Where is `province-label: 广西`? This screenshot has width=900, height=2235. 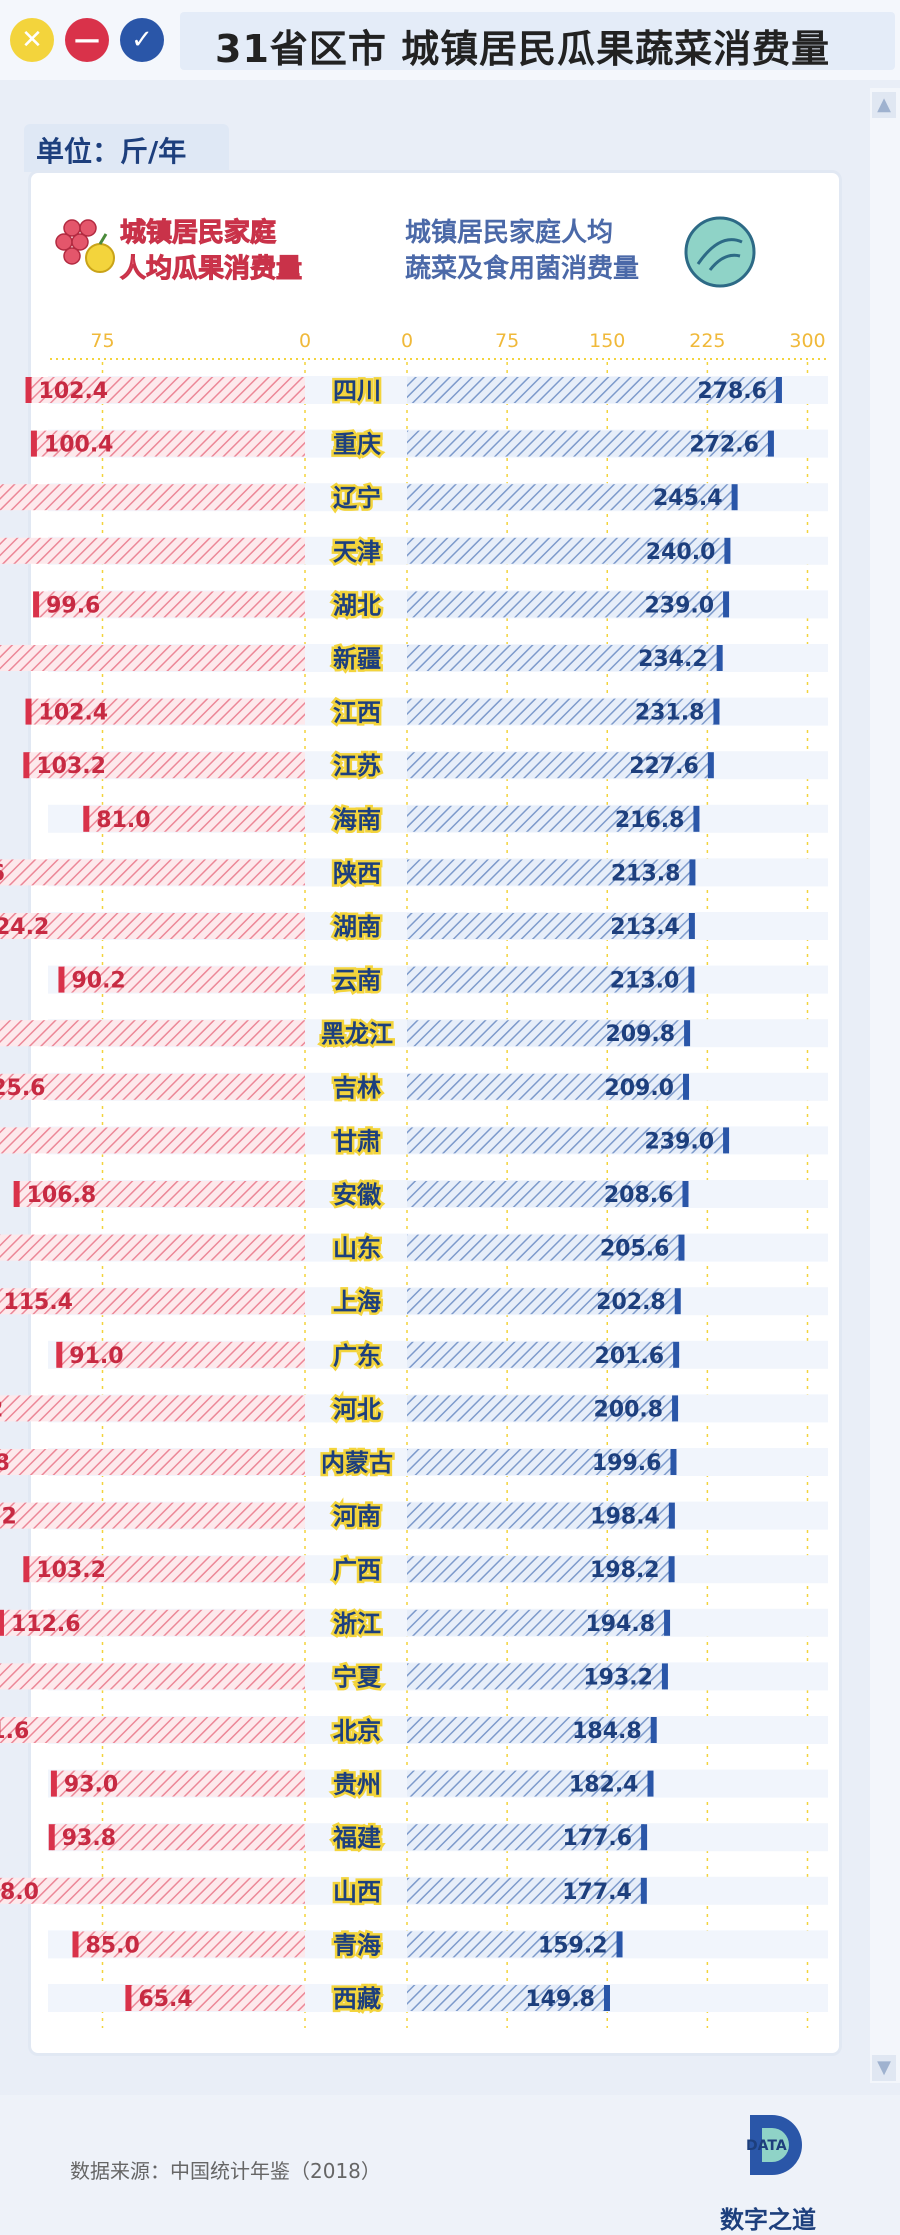
province-label: 广西 is located at coordinates (357, 1570).